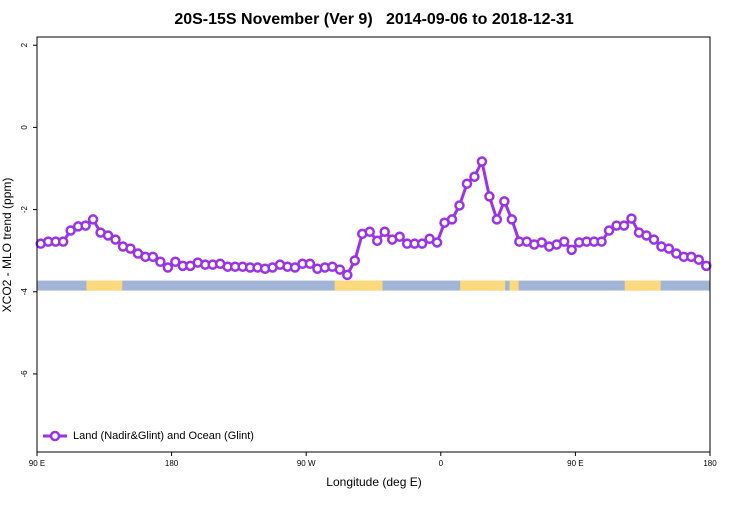 The image size is (750, 505). I want to click on y-tick-label: 2, so click(24, 44).